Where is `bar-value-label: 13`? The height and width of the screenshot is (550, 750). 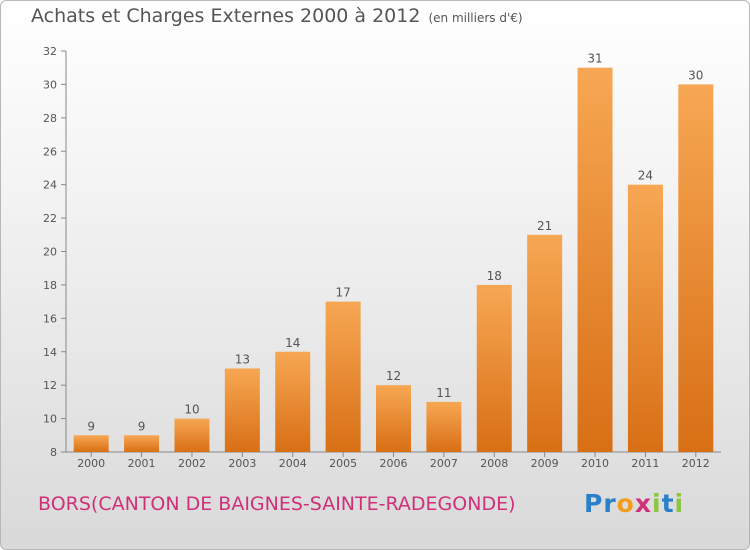 bar-value-label: 13 is located at coordinates (242, 359).